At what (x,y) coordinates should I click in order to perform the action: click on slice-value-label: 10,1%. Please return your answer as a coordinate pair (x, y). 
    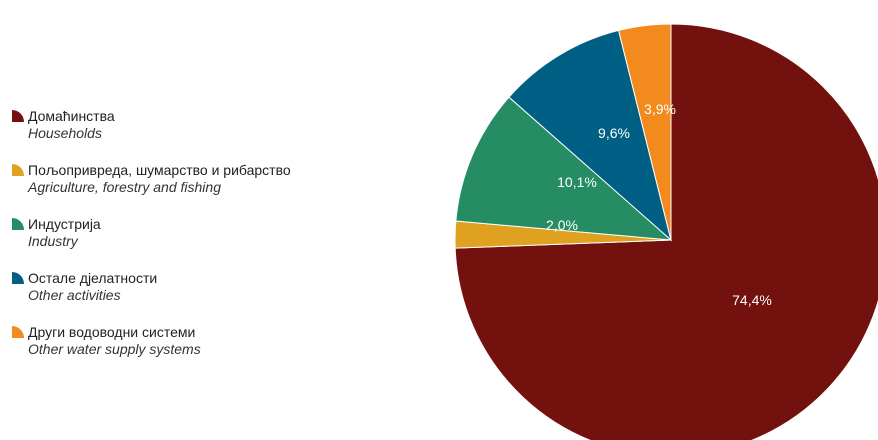
    Looking at the image, I should click on (577, 182).